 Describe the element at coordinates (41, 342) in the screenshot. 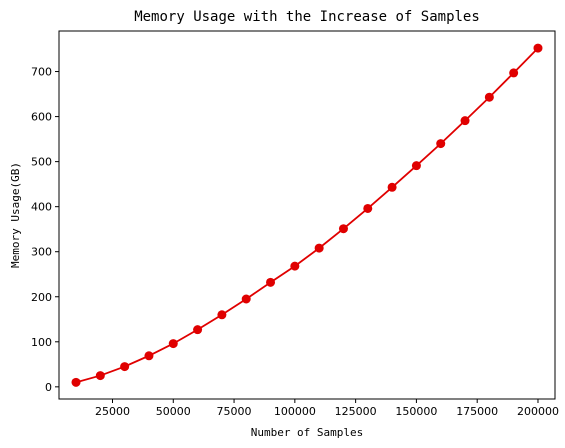

I see `y-tick-label: 100` at that location.